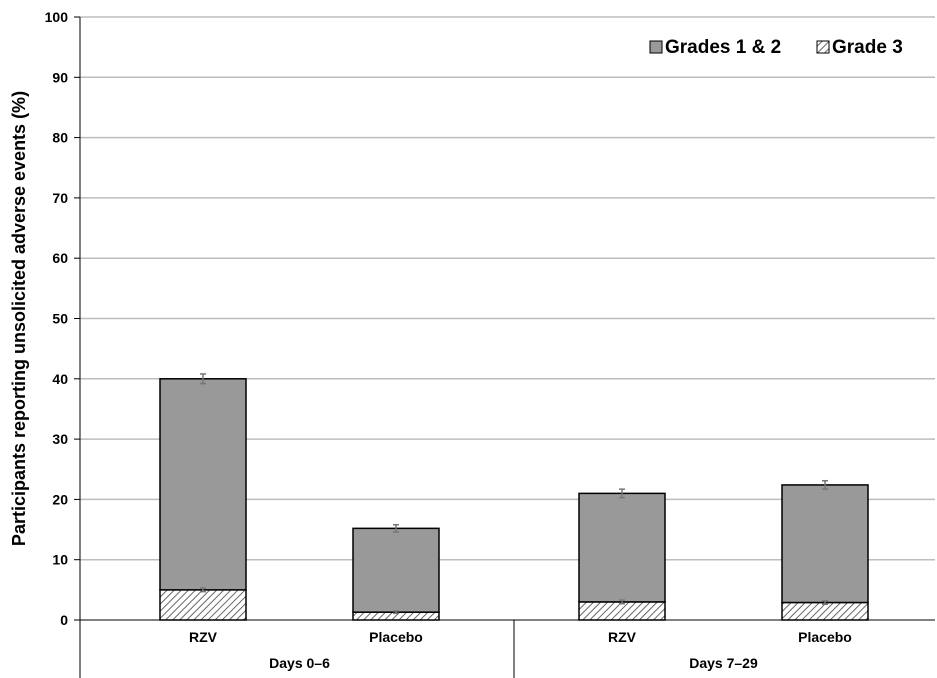 The image size is (937, 678). What do you see at coordinates (867, 47) in the screenshot?
I see `legend-label: Grade 3` at bounding box center [867, 47].